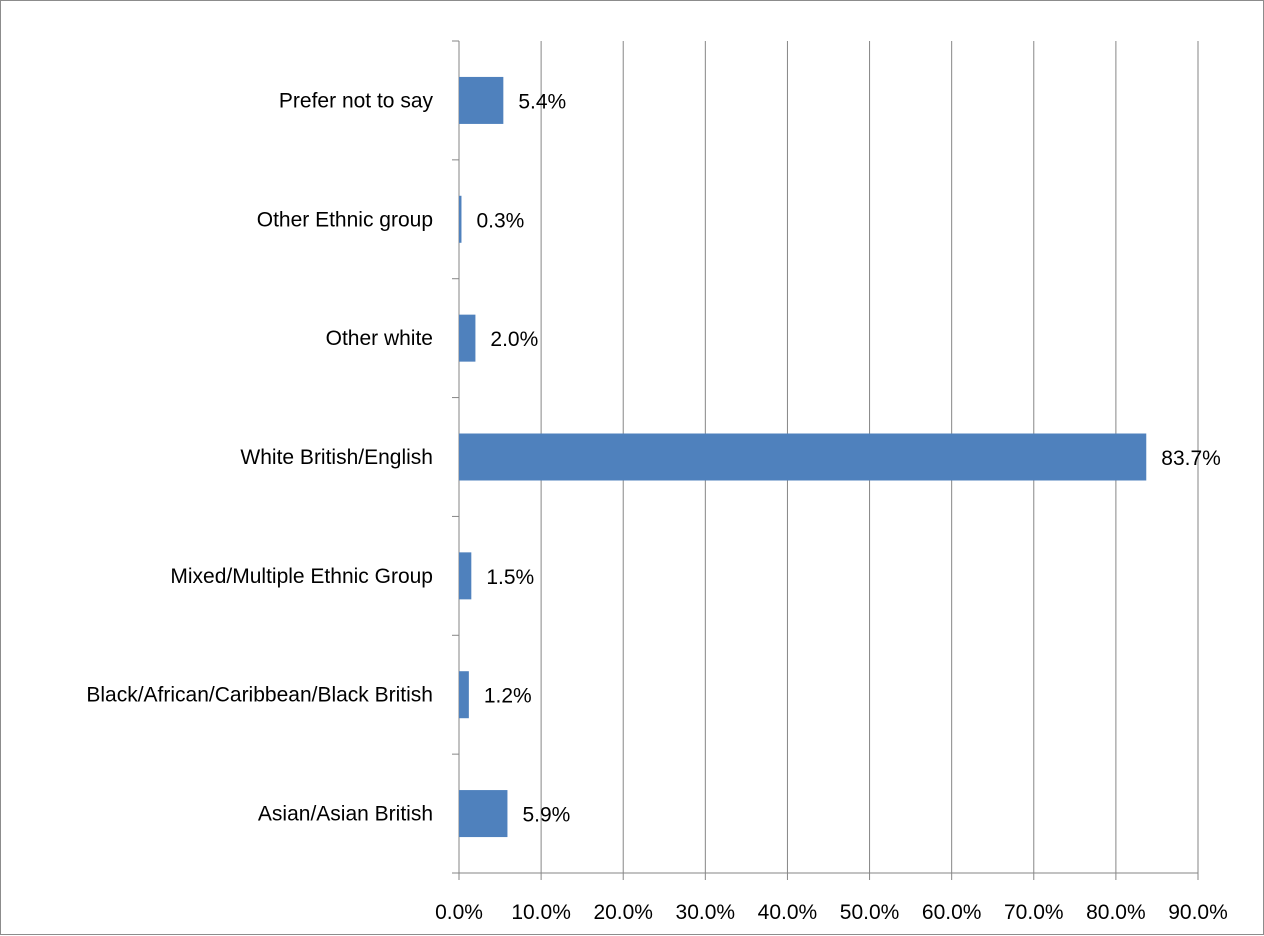  Describe the element at coordinates (500, 220) in the screenshot. I see `data-label: 0.3%` at that location.